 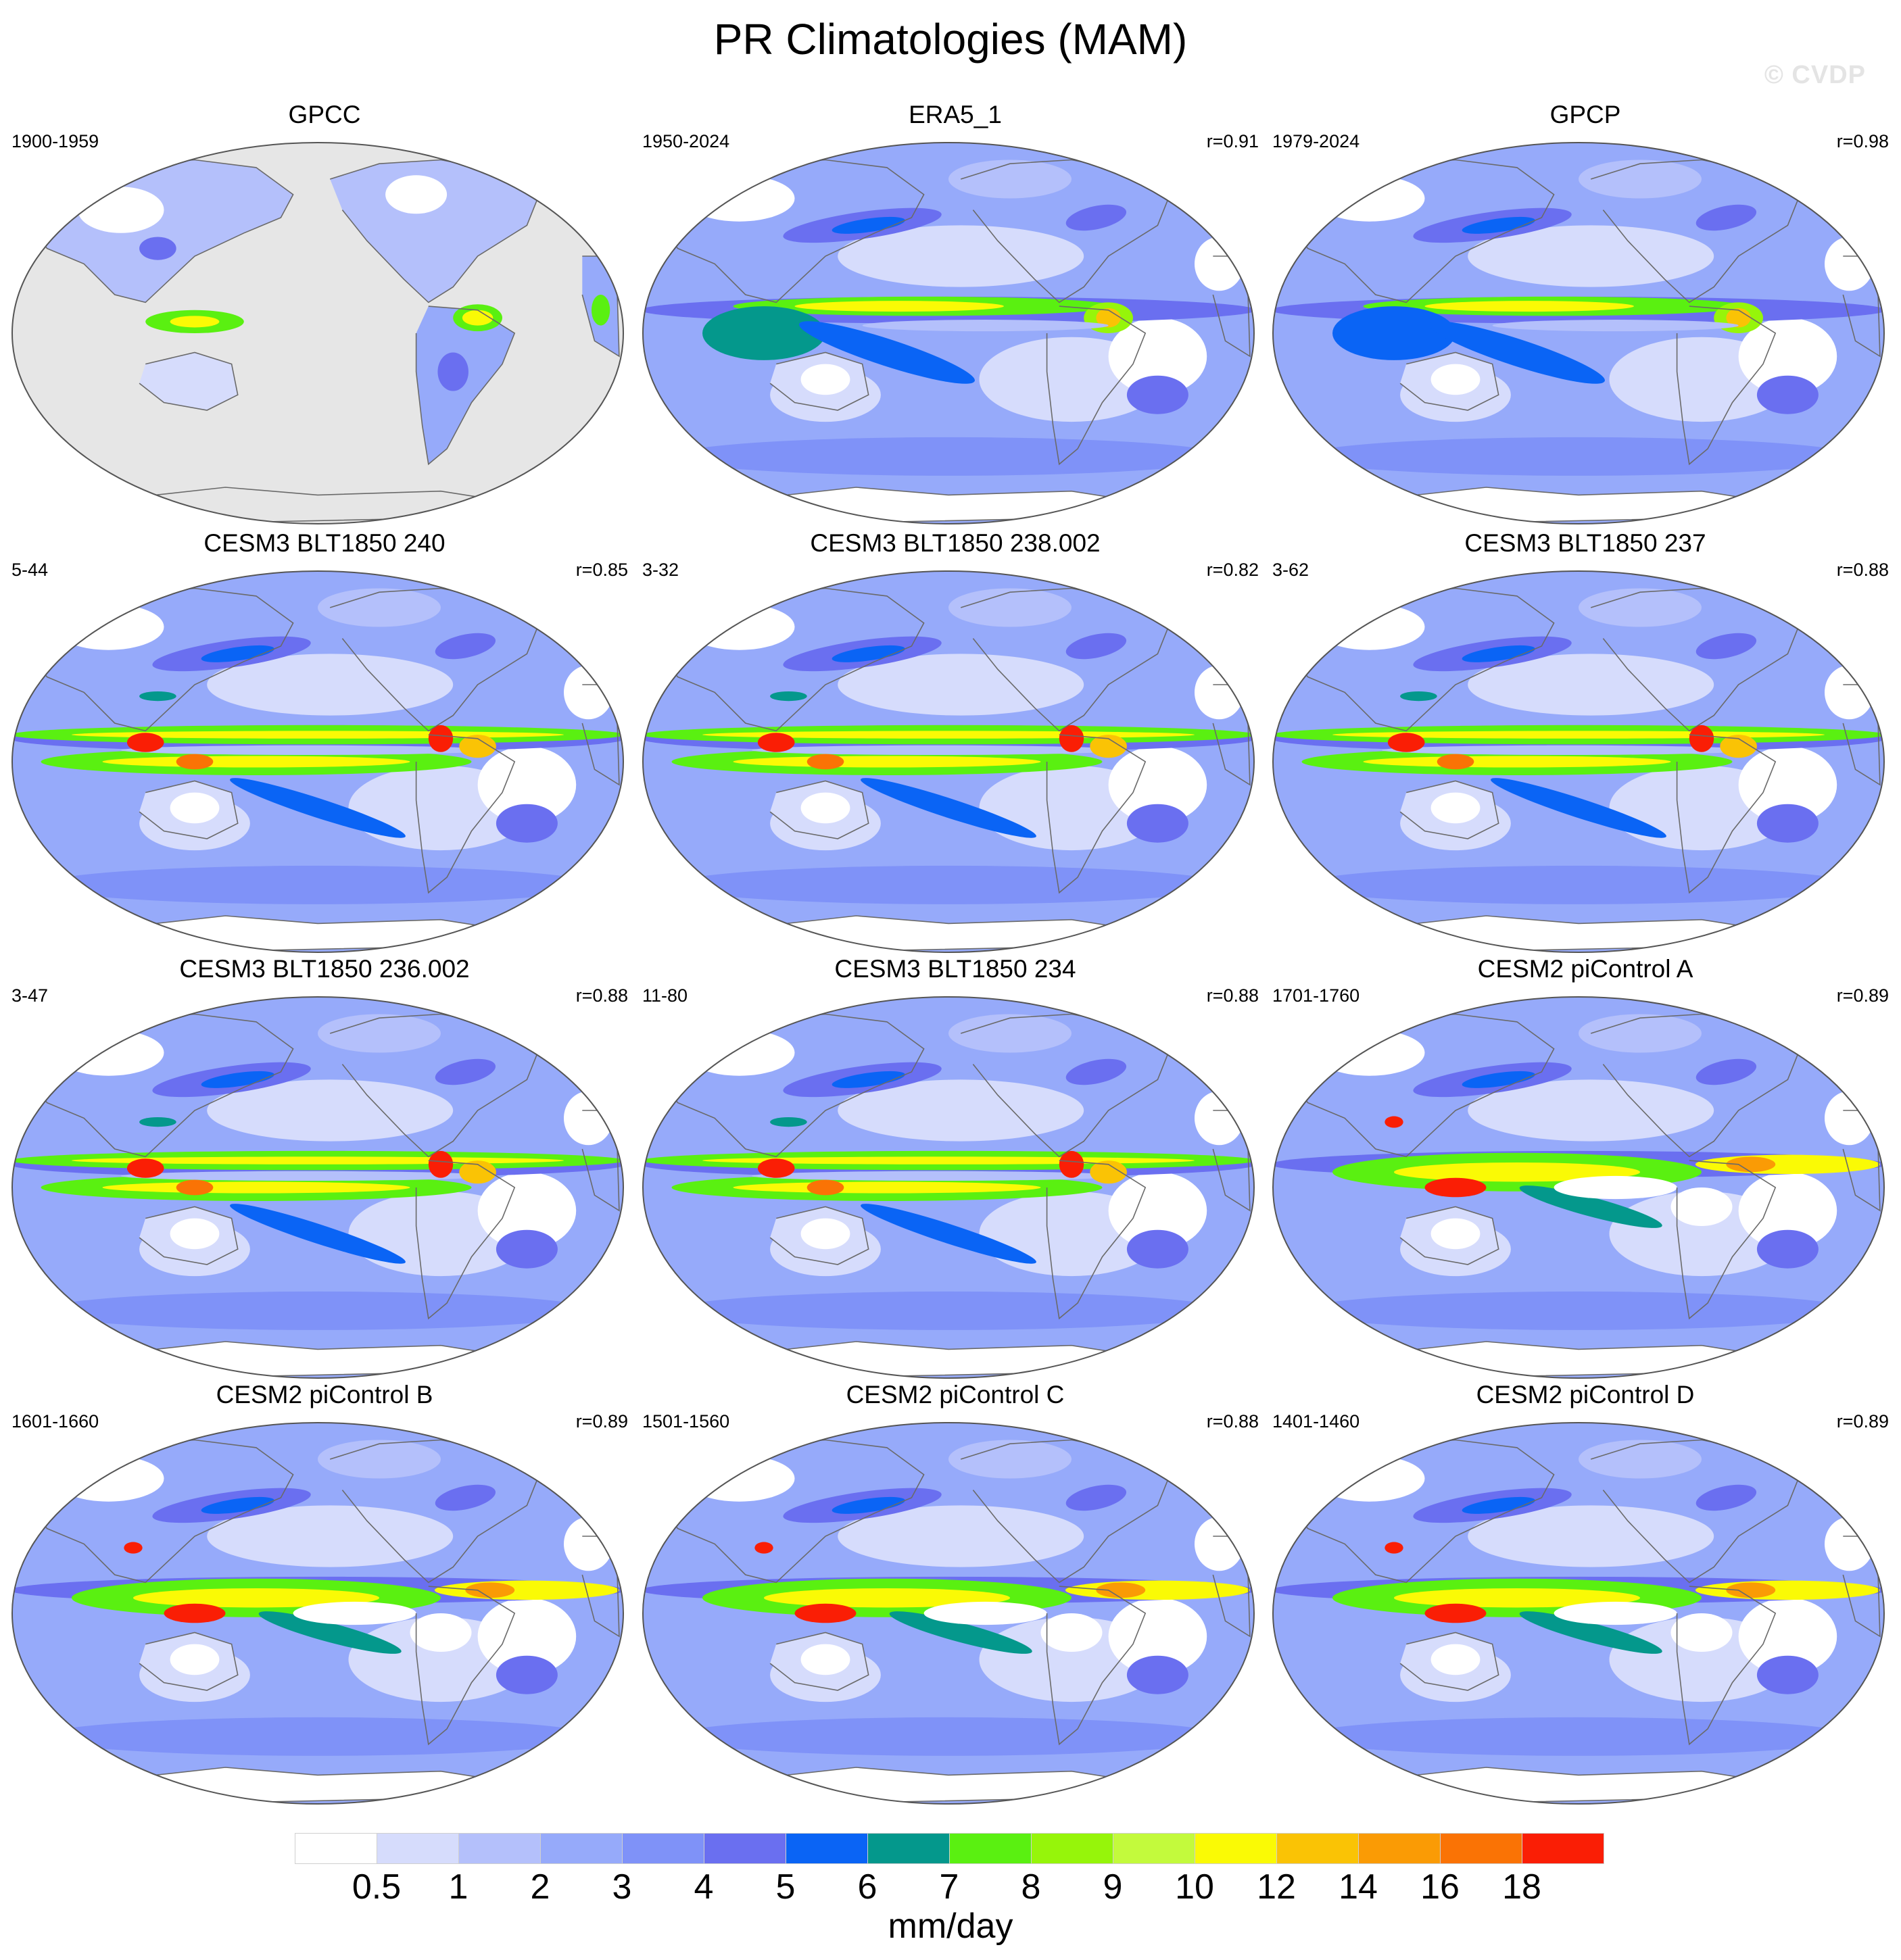 I want to click on map-panel: CESM2 piControl B 1601-1660 r=0.89, so click(x=324, y=1592).